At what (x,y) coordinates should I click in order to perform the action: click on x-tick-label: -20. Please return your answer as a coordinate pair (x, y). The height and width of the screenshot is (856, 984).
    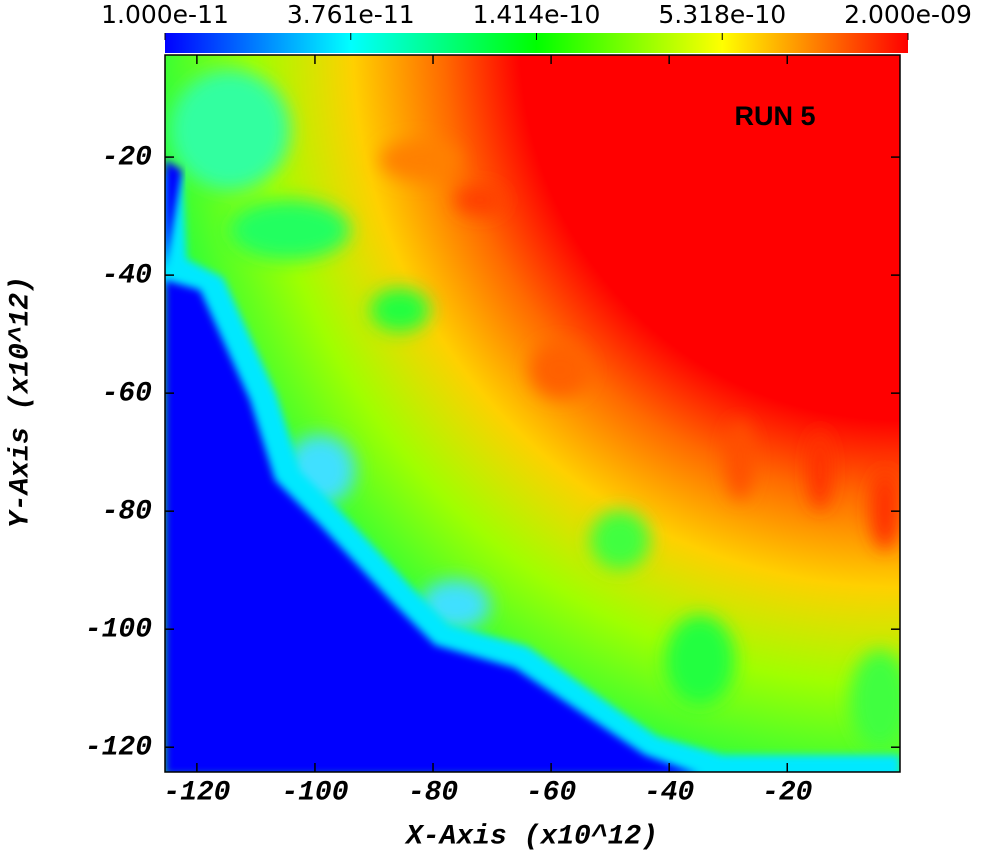
    Looking at the image, I should click on (787, 792).